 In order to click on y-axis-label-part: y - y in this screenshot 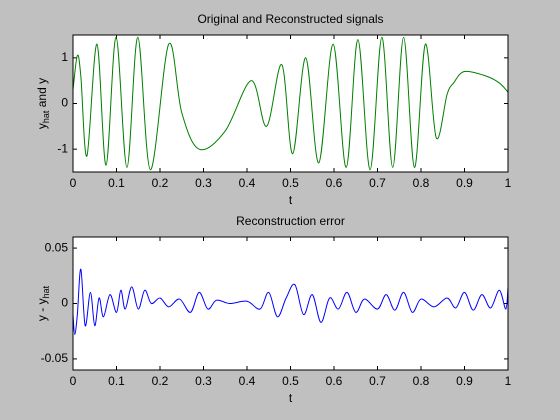, I will do `click(42, 309)`.